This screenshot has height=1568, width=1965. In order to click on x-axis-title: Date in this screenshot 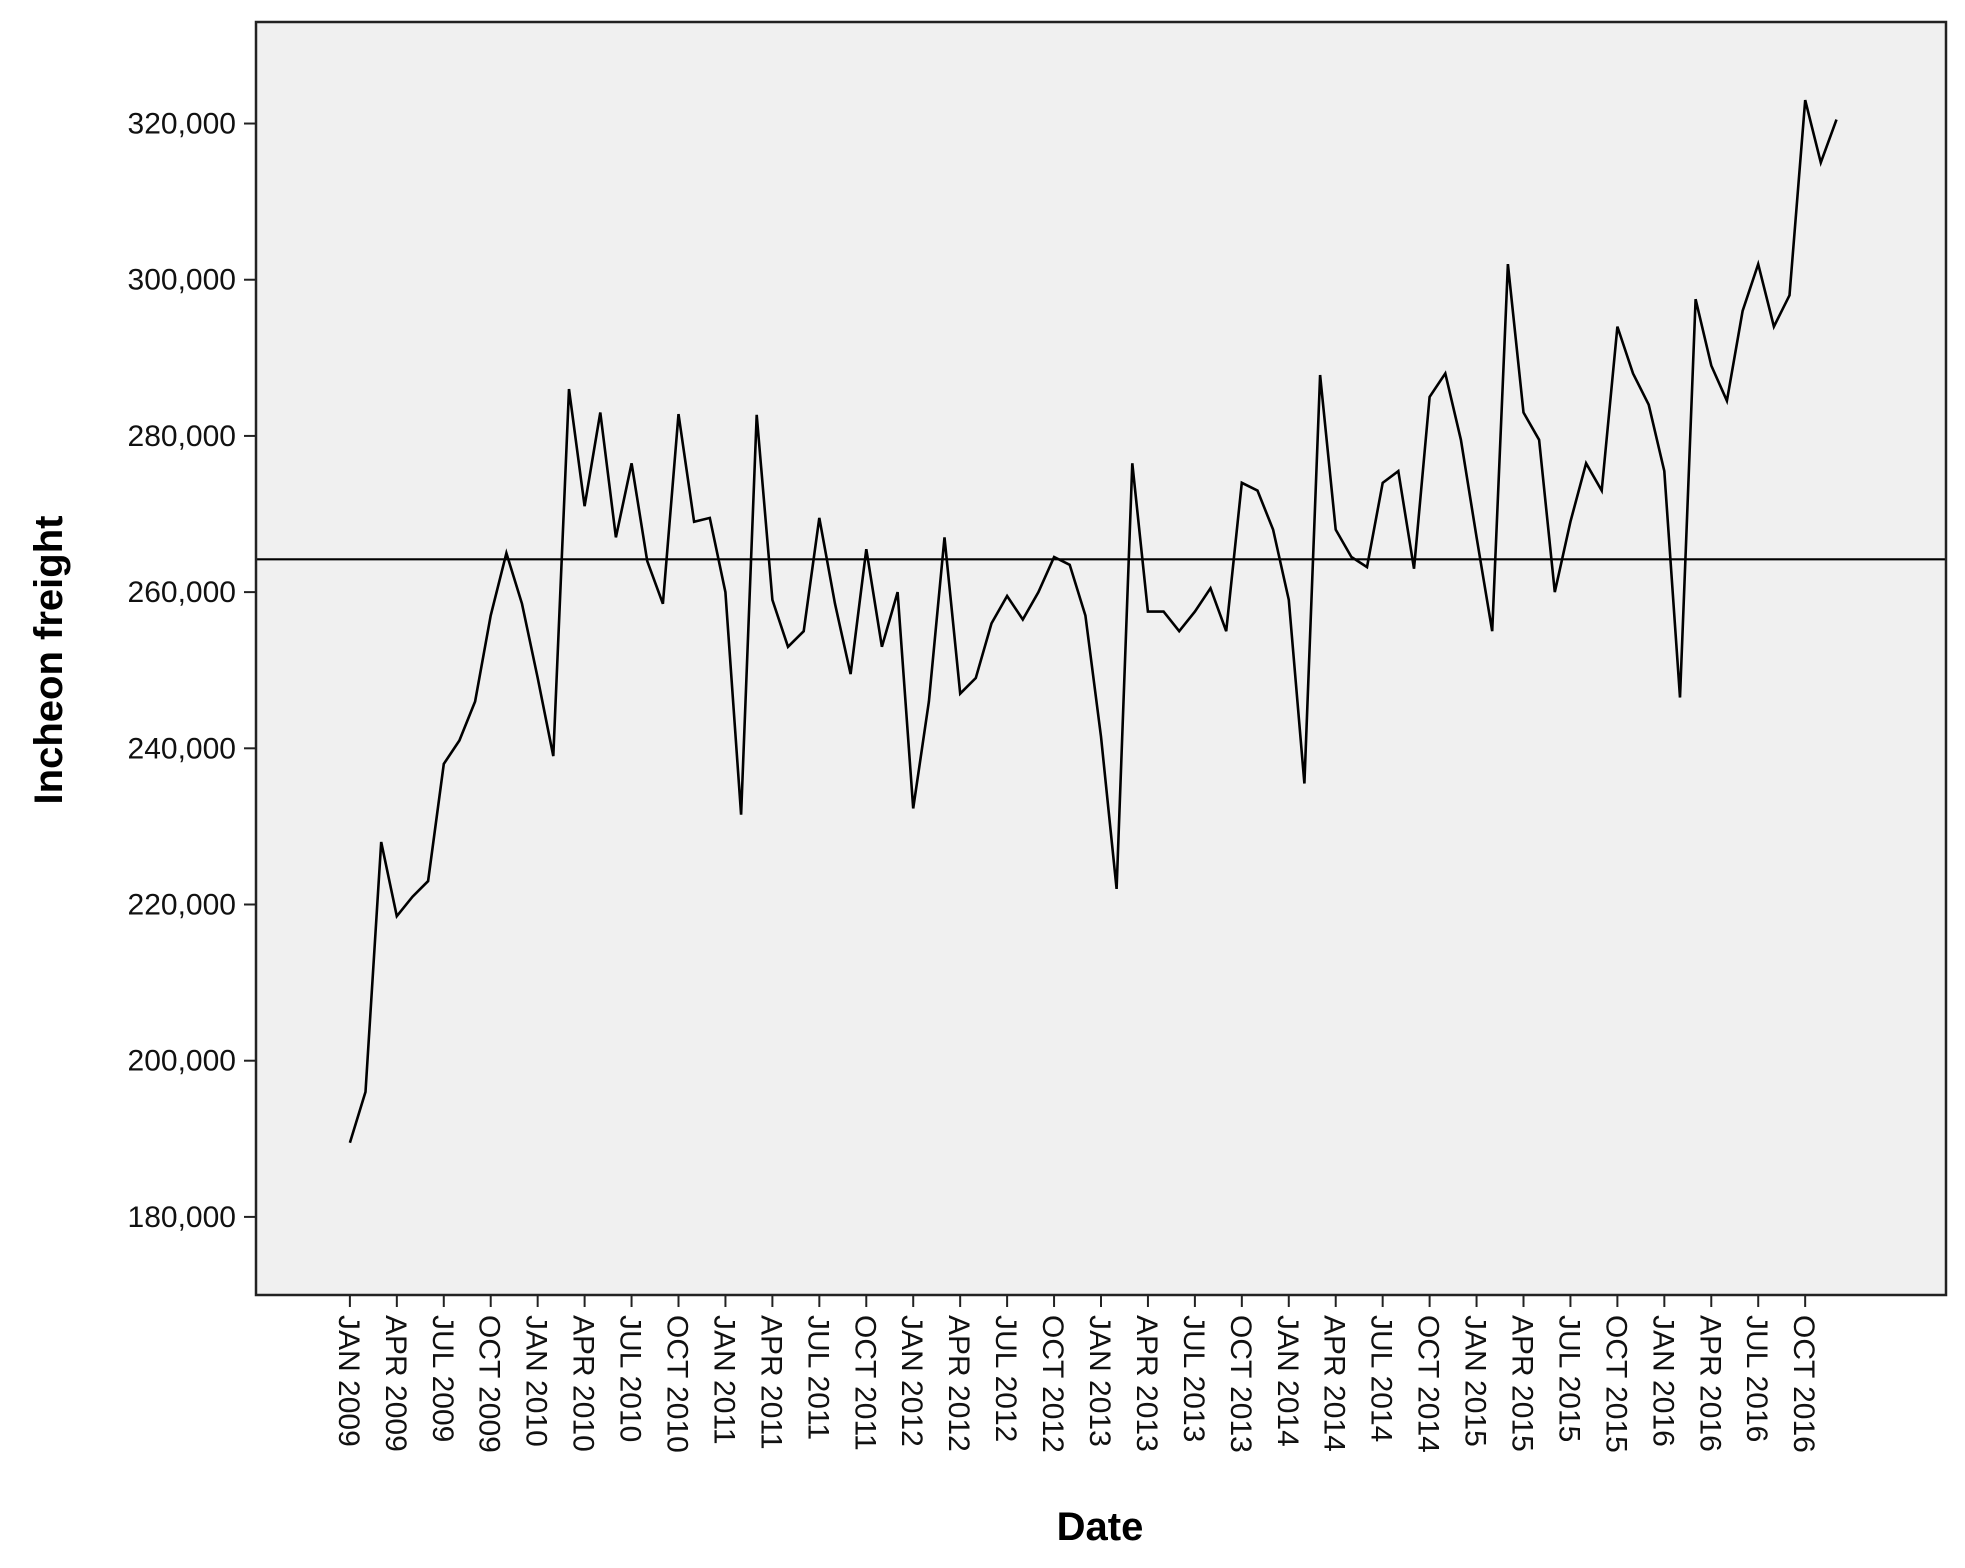, I will do `click(1100, 1527)`.